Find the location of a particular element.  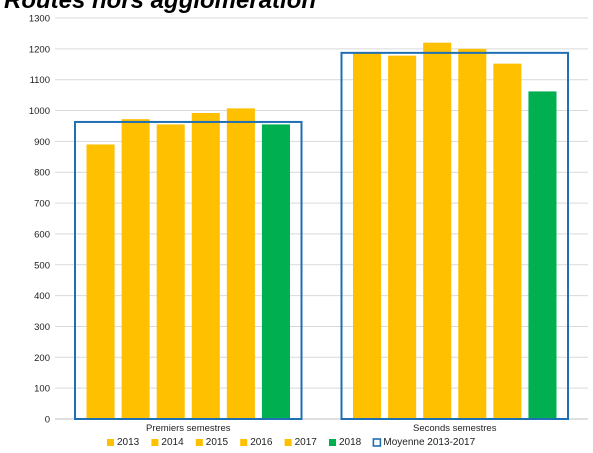

y-tick-label: 1300 is located at coordinates (39, 19).